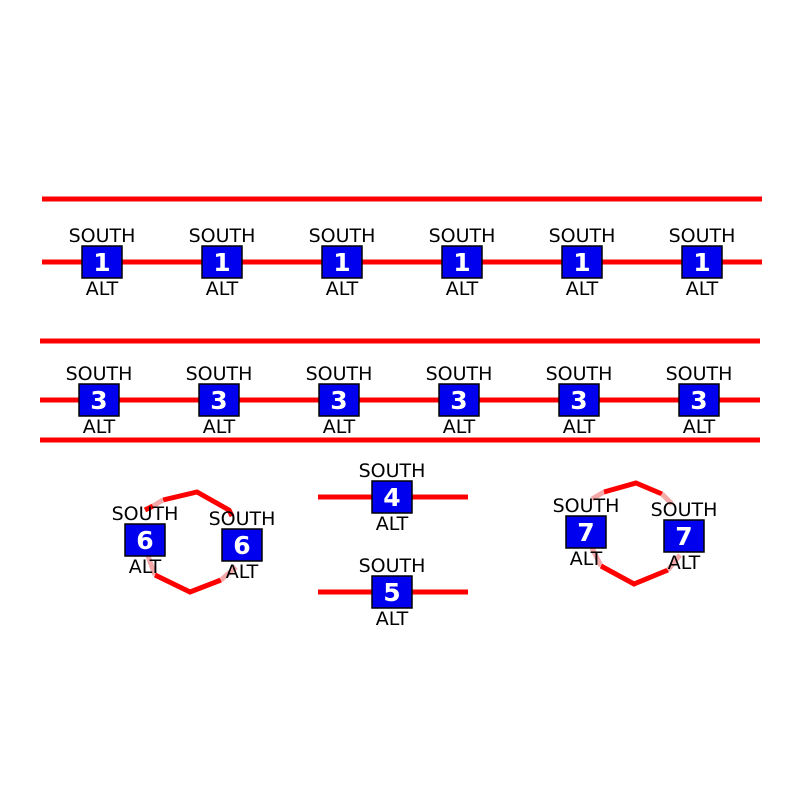 Image resolution: width=800 pixels, height=800 pixels. I want to click on route-number: 5, so click(391, 592).